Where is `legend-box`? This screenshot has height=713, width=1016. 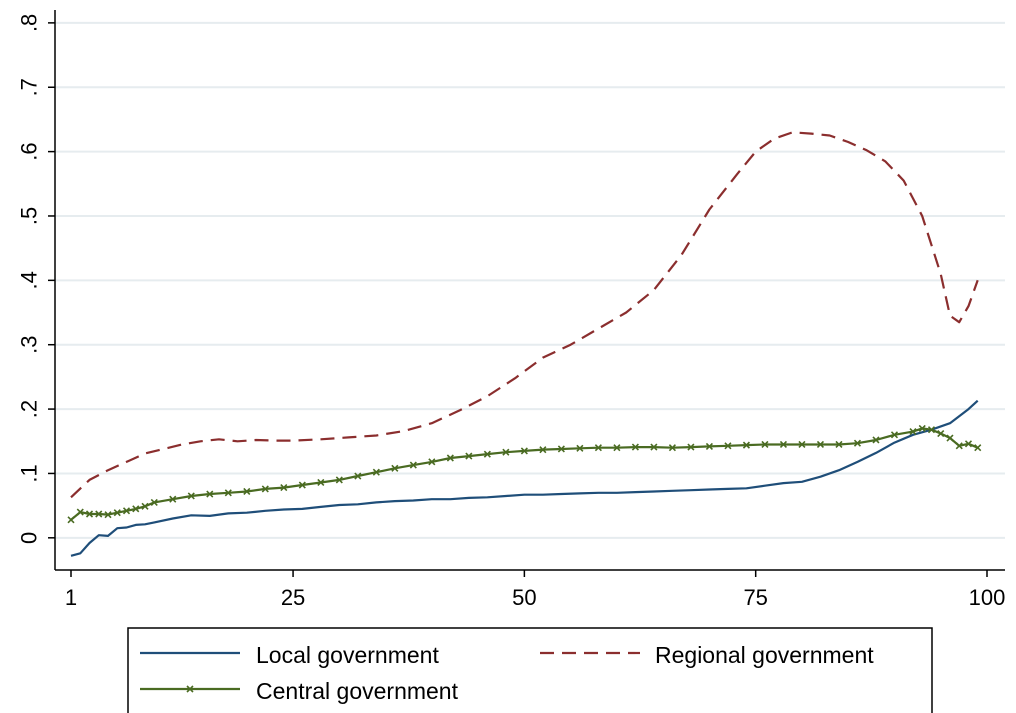 legend-box is located at coordinates (530, 670).